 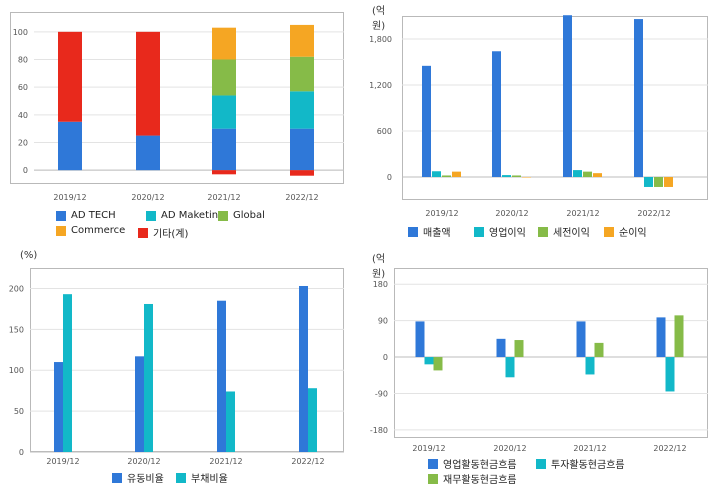 What do you see at coordinates (384, 131) in the screenshot?
I see `y-tick-label: 600` at bounding box center [384, 131].